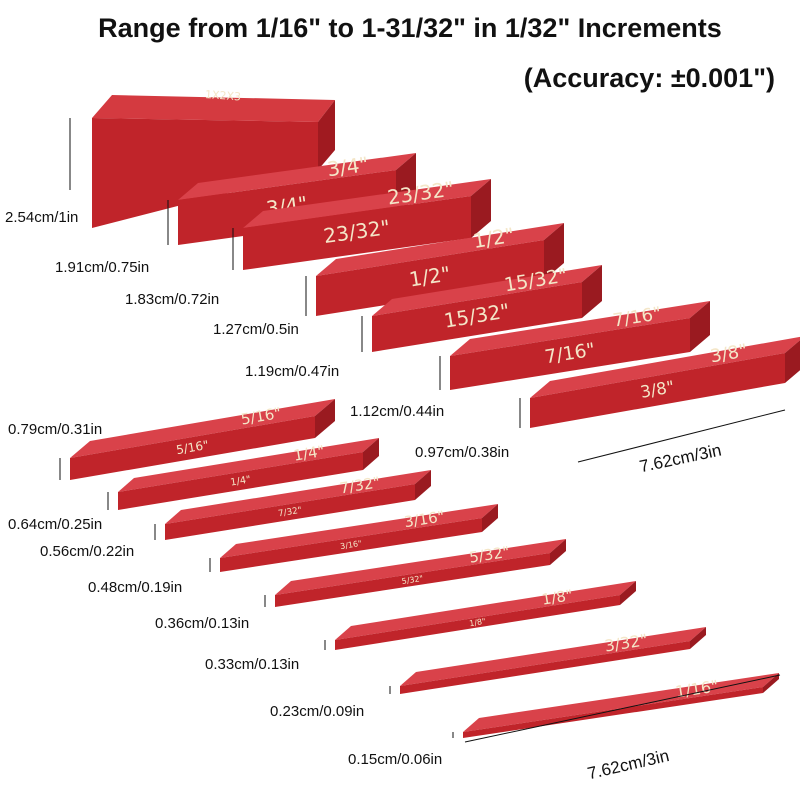 The height and width of the screenshot is (800, 800). Describe the element at coordinates (462, 452) in the screenshot. I see `dimension-label: 0.97cm/0.38in` at that location.